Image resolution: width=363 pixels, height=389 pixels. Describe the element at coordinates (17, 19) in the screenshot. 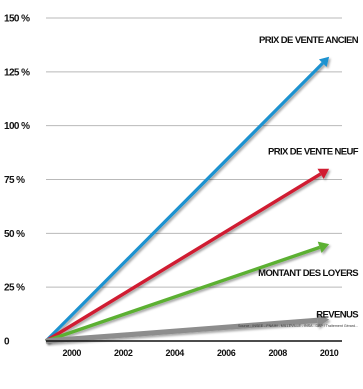

I see `y-tick-label: 150 %` at that location.